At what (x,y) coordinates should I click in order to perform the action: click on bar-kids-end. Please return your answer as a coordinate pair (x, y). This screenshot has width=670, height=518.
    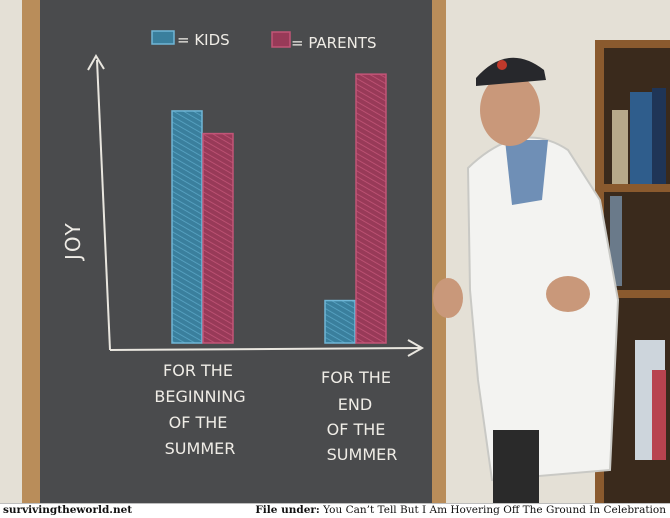
    Looking at the image, I should click on (340, 321).